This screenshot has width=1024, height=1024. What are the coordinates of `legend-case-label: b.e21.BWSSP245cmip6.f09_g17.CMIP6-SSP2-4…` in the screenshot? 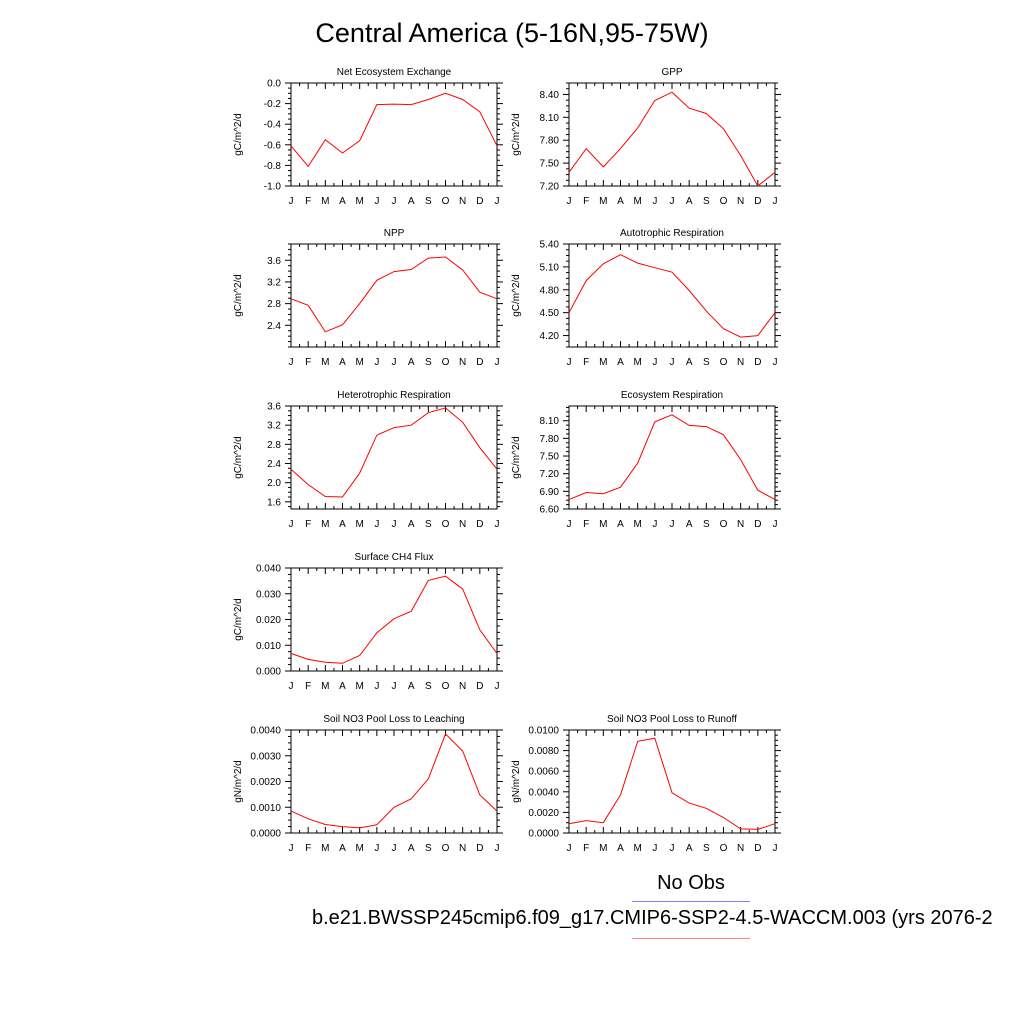 It's located at (652, 918).